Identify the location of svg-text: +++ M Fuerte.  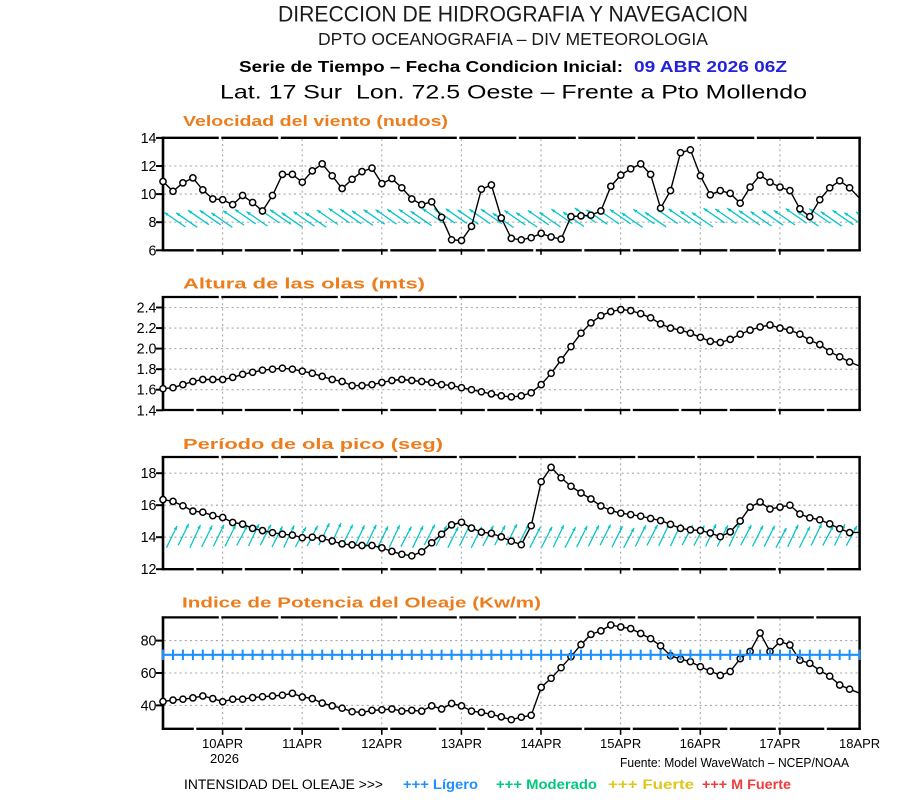
(747, 784).